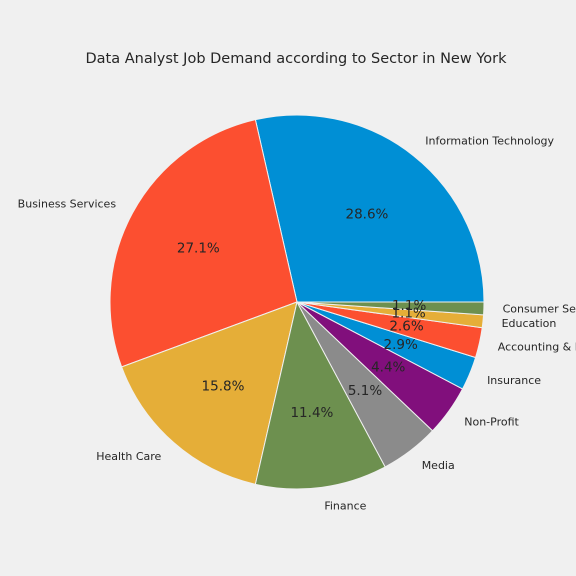 This screenshot has height=576, width=576. Describe the element at coordinates (489, 141) in the screenshot. I see `category-label-information-technology: Information Technology` at that location.